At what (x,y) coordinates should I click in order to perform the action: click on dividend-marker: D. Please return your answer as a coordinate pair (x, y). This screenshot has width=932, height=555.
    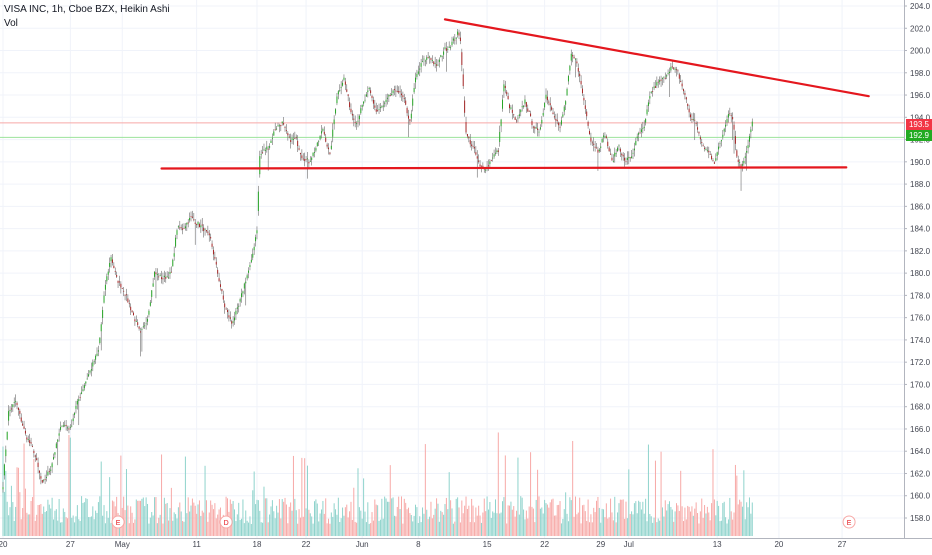
    Looking at the image, I should click on (226, 522).